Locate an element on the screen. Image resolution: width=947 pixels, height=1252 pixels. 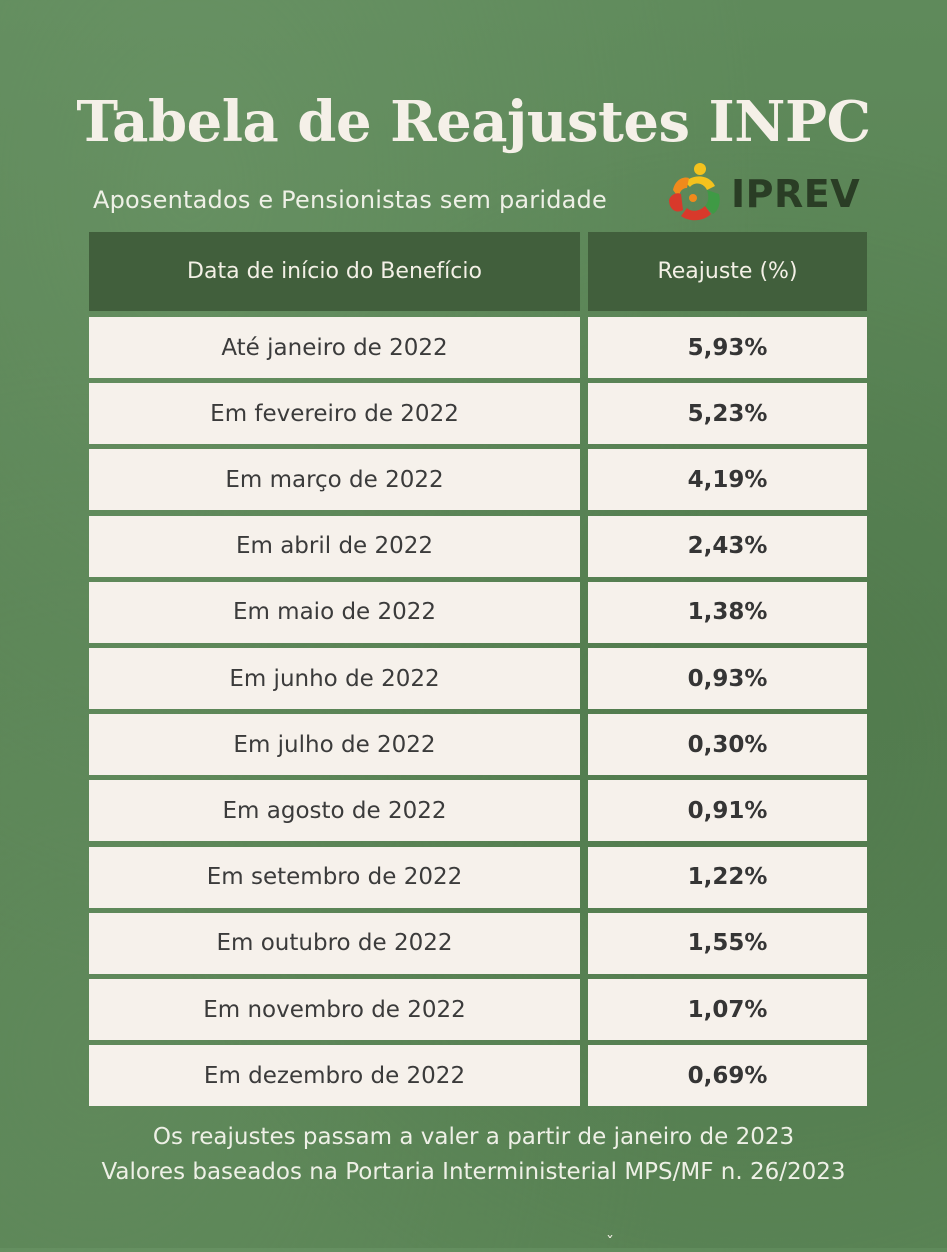
cell-periodo: Em abril de 2022 is located at coordinates (334, 546).